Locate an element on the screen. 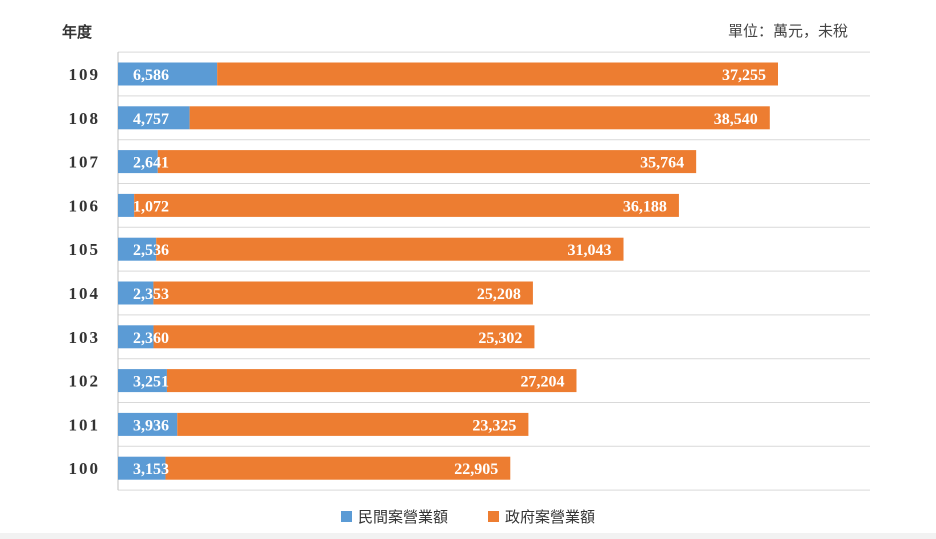 The height and width of the screenshot is (539, 936). data-label-government: 23,325 is located at coordinates (494, 425).